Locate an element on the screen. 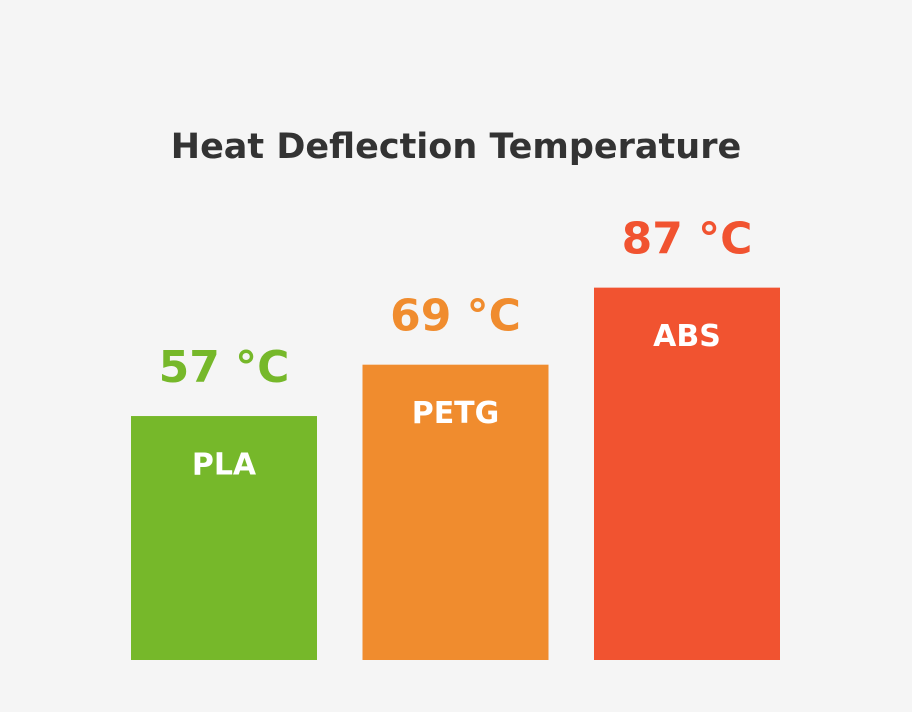  category-label: ABS is located at coordinates (687, 336).